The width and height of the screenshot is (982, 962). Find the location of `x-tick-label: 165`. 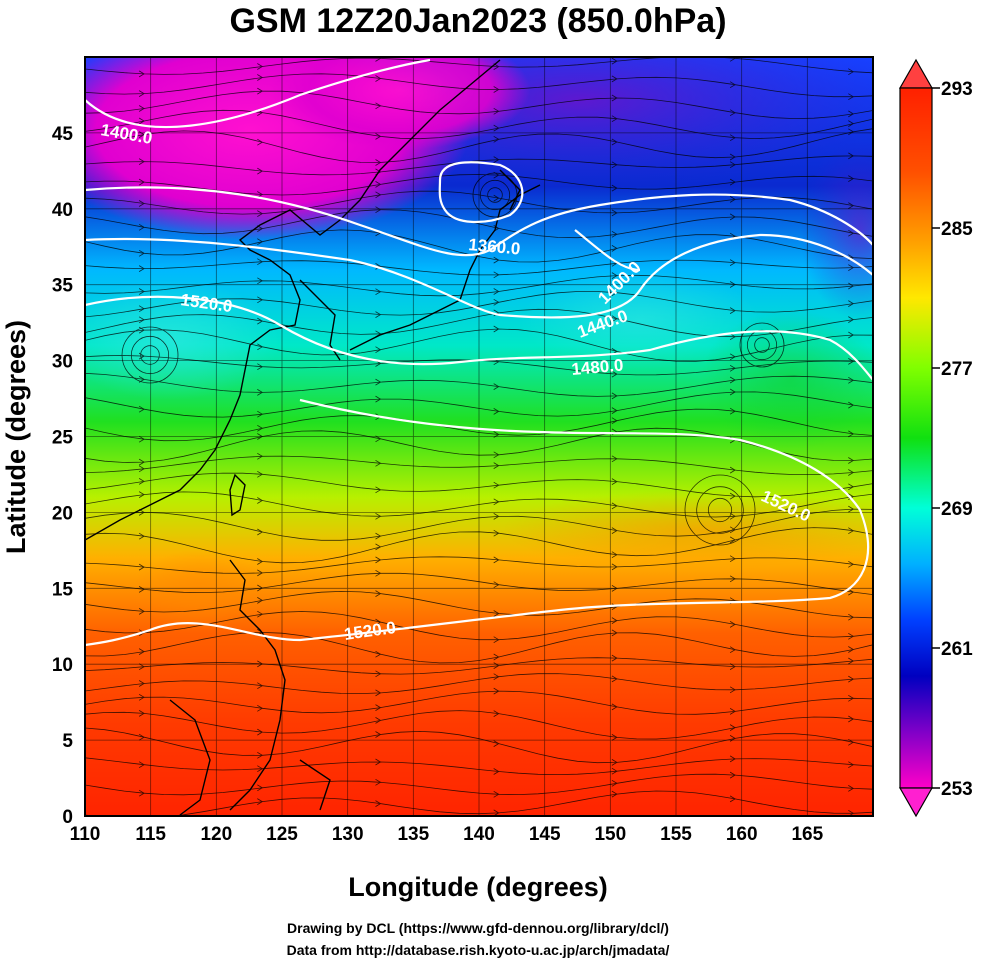

x-tick-label: 165 is located at coordinates (807, 834).